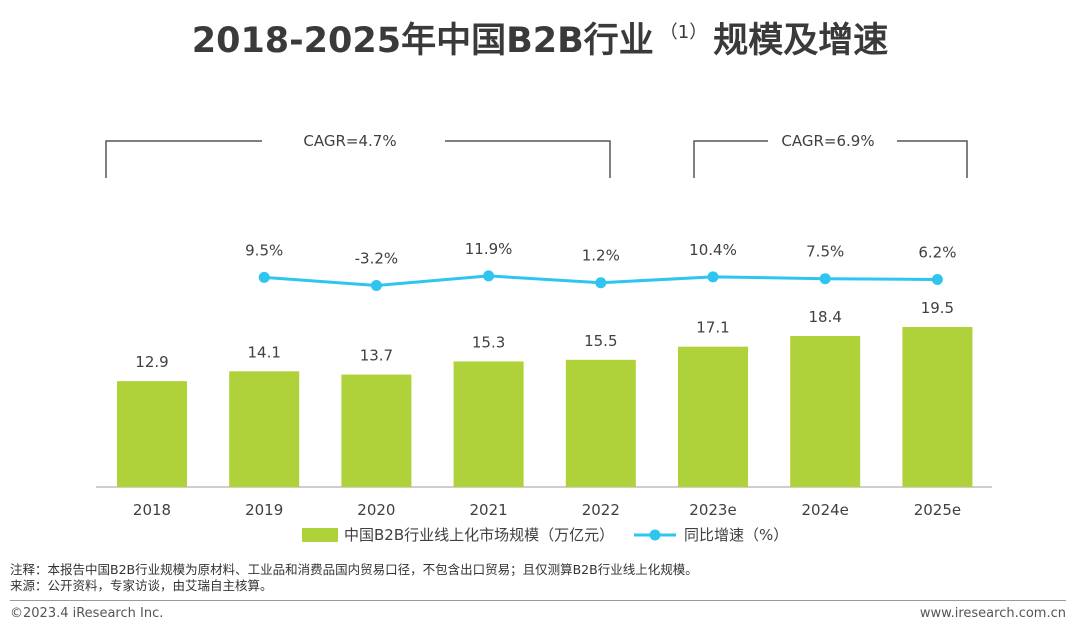 This screenshot has height=633, width=1080. I want to click on bar-value-label: 19.5, so click(937, 308).